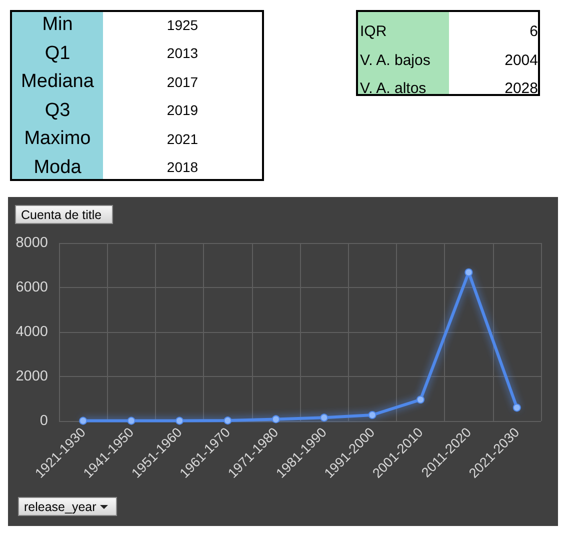 This screenshot has height=534, width=564. Describe the element at coordinates (521, 60) in the screenshot. I see `text: 2004` at that location.